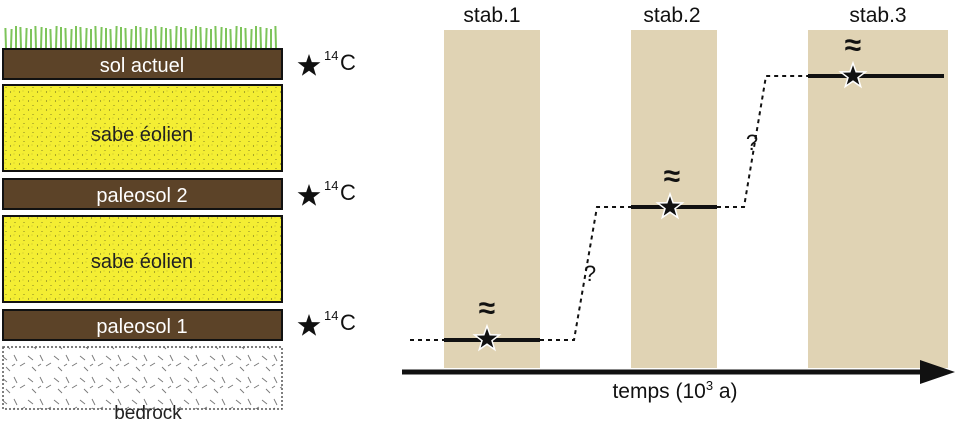 Image resolution: width=964 pixels, height=424 pixels. Describe the element at coordinates (672, 176) in the screenshot. I see `approx-mark-stab-2: ≈` at that location.